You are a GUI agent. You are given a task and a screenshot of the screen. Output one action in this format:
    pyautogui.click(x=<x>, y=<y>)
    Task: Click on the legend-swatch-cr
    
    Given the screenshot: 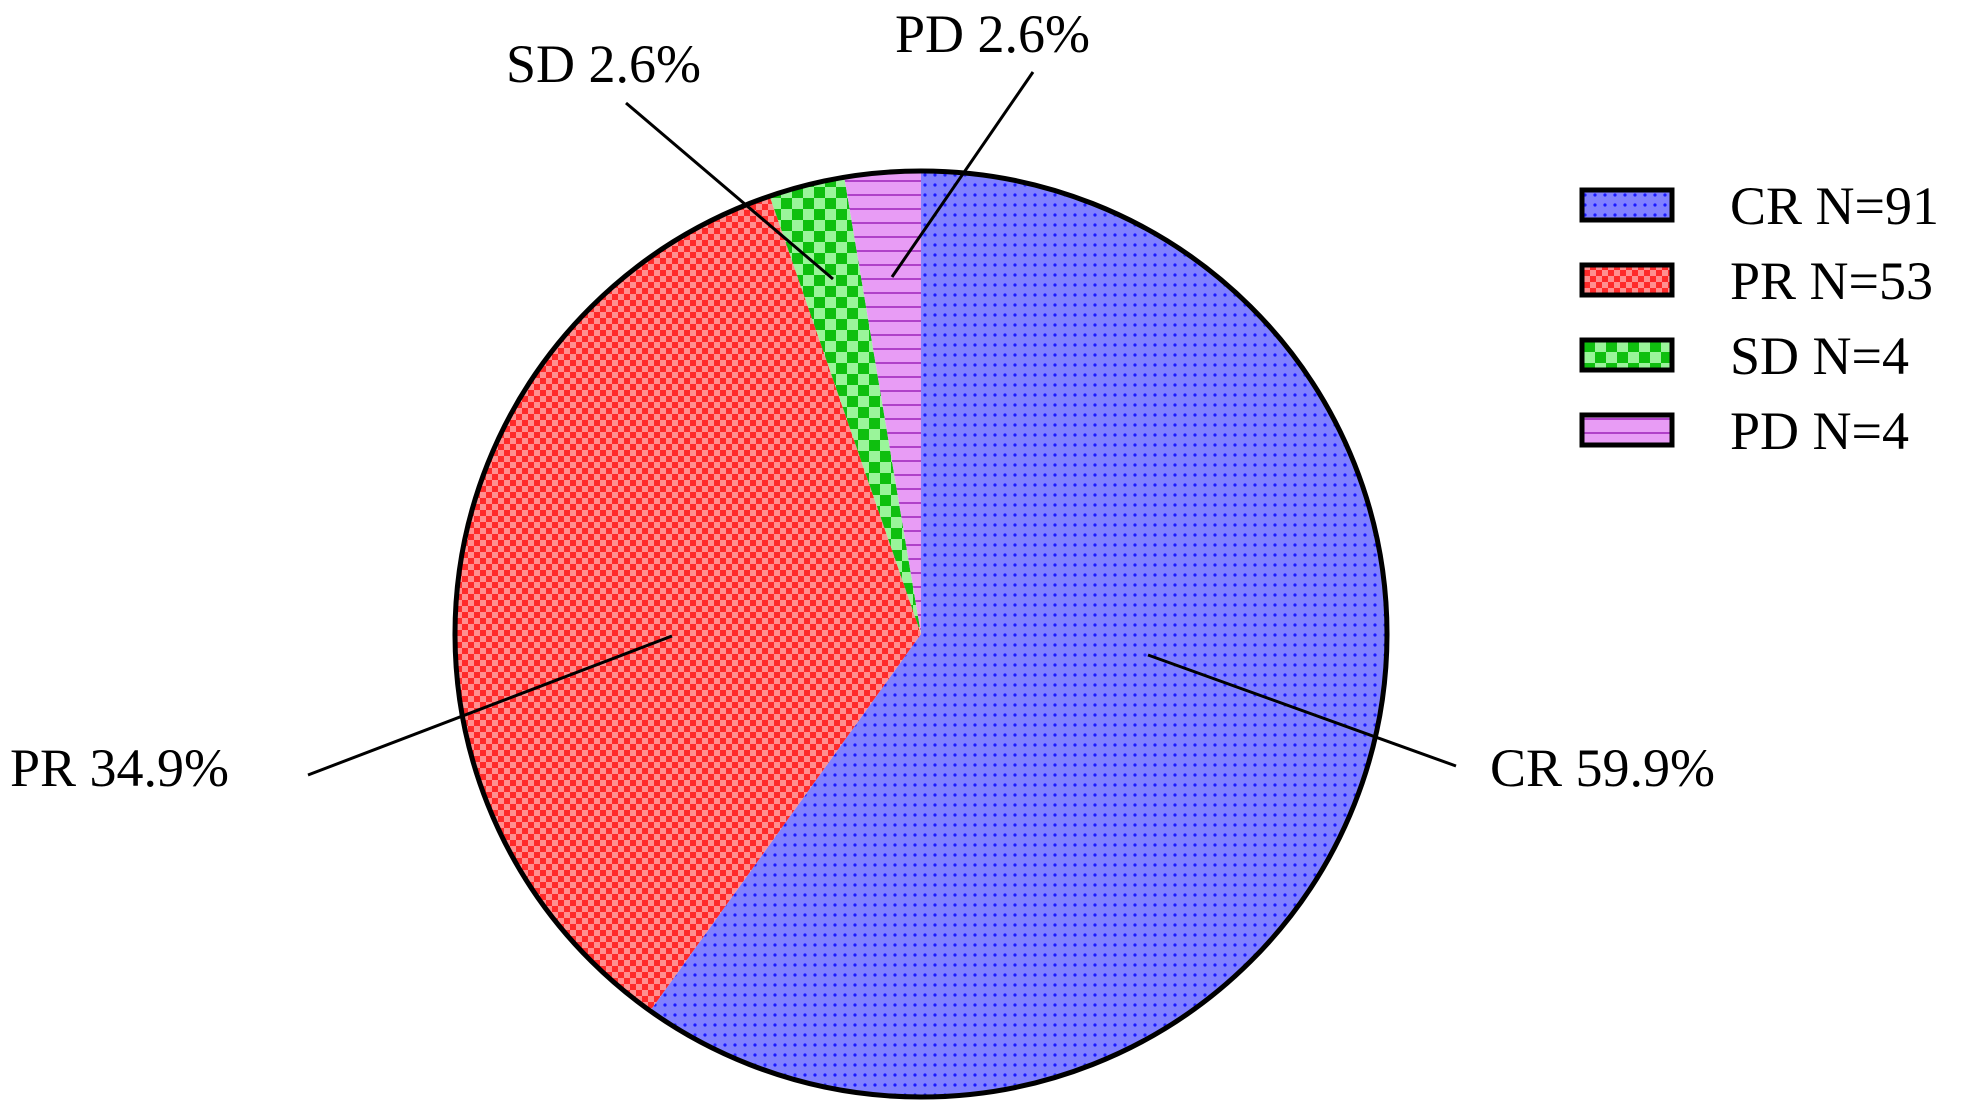 What is the action you would take?
    pyautogui.click(x=1627, y=205)
    